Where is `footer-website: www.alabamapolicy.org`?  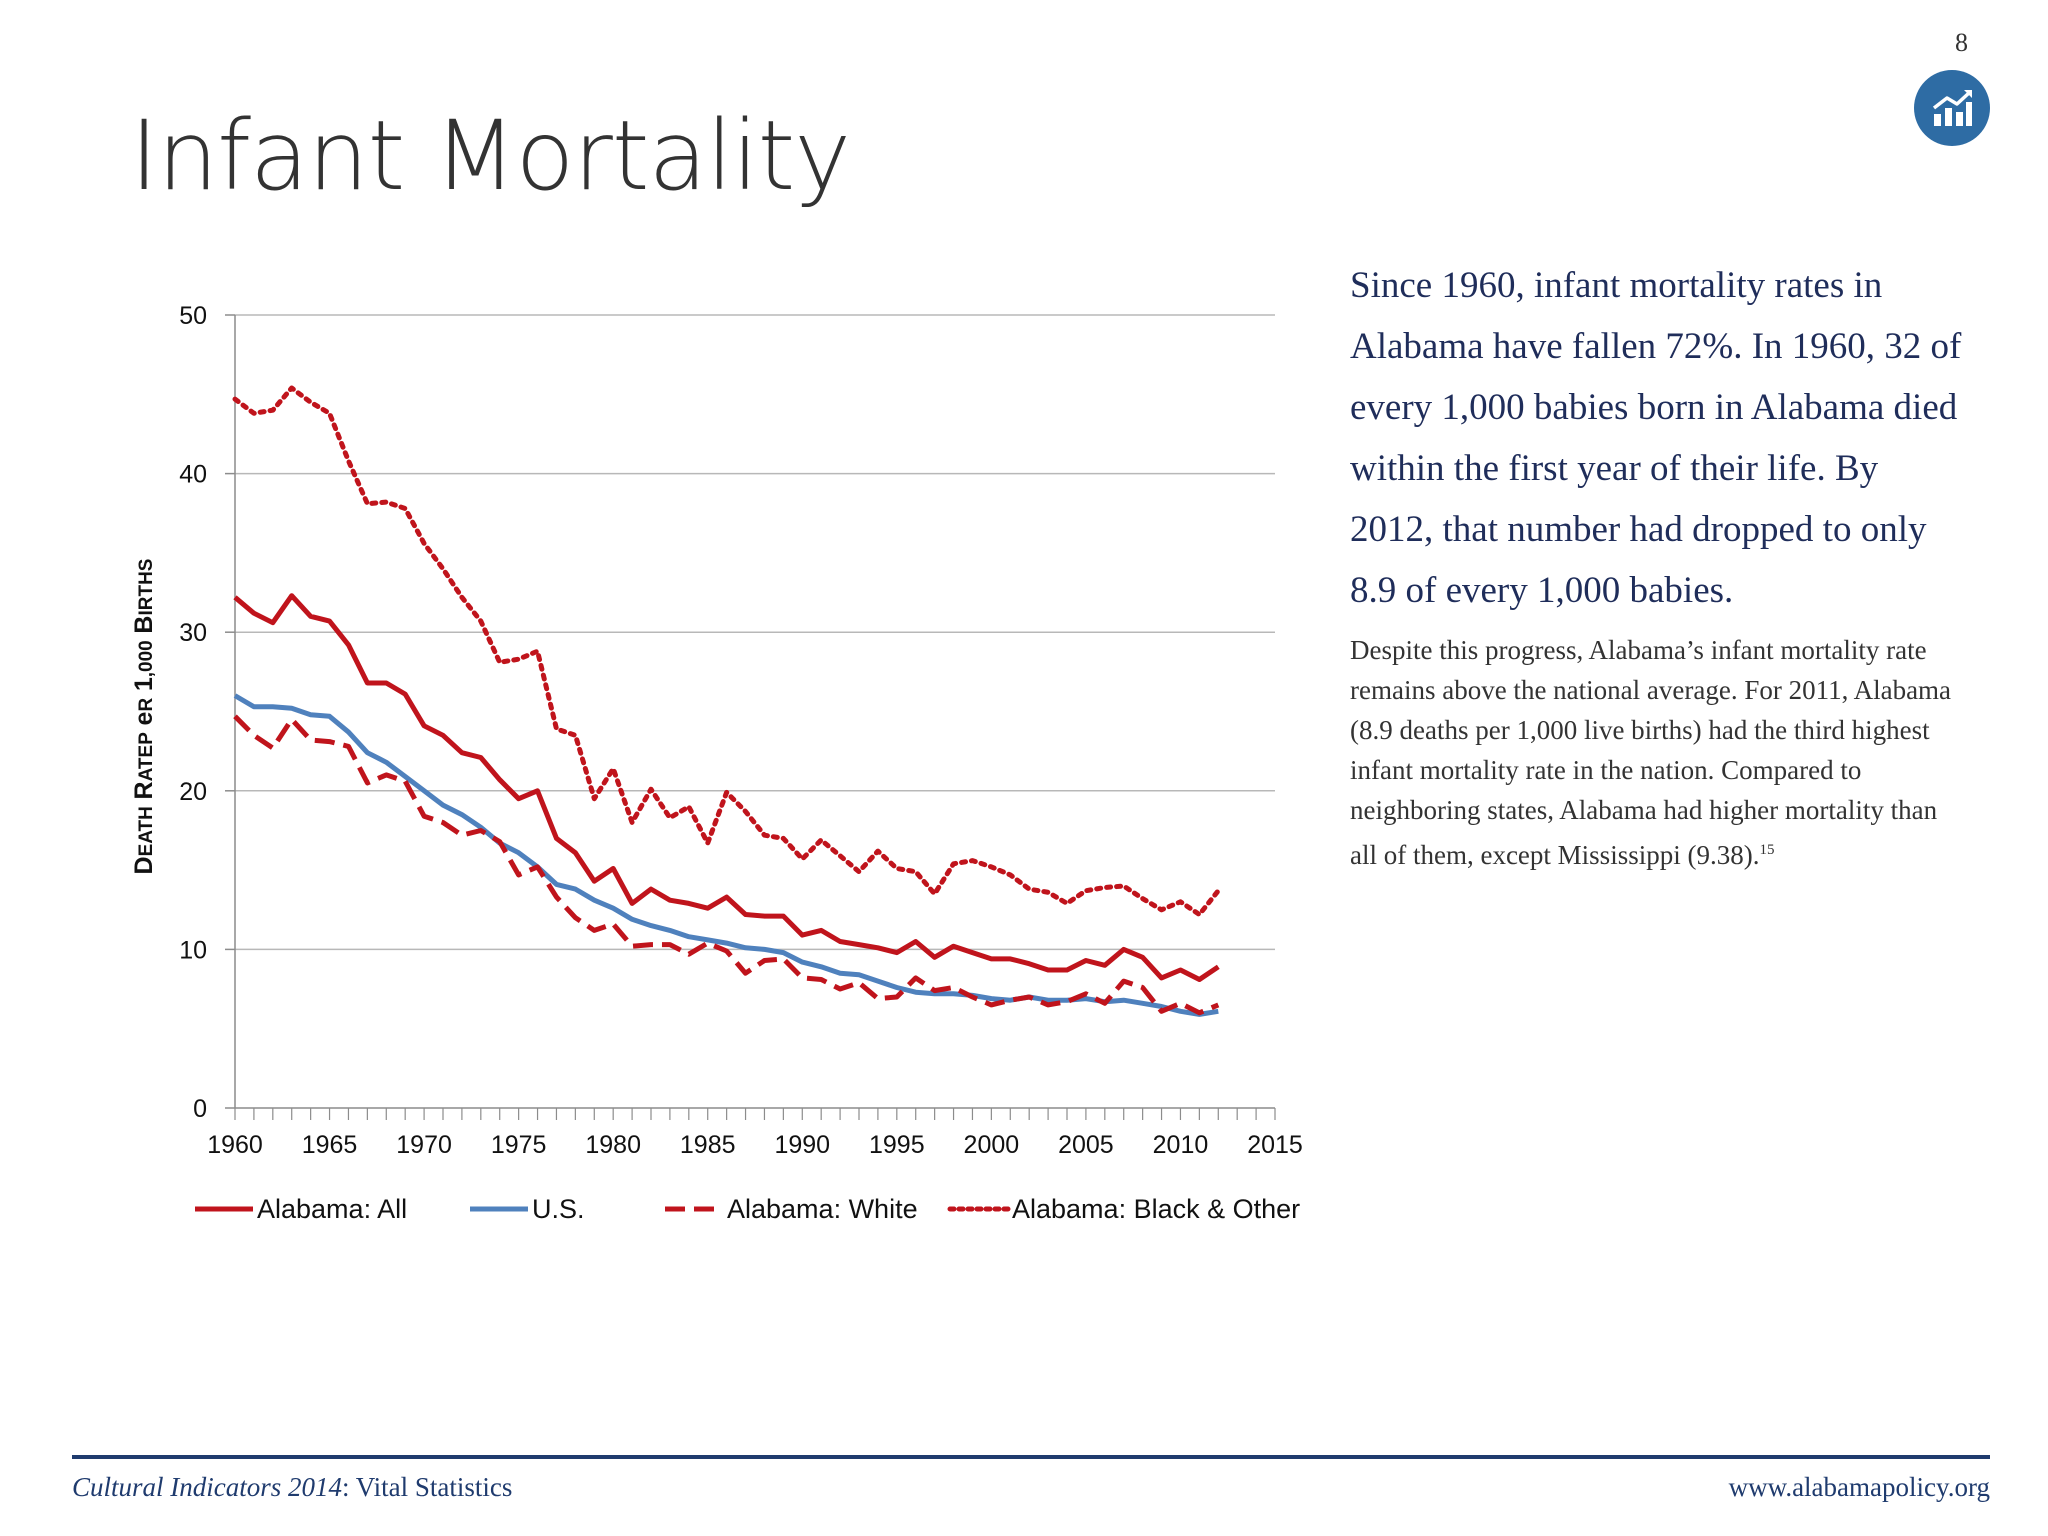 footer-website: www.alabamapolicy.org is located at coordinates (1859, 1487).